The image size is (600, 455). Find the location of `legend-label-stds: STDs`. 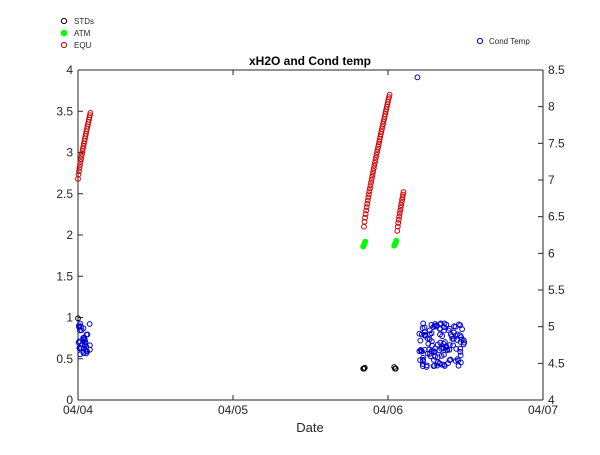

legend-label-stds: STDs is located at coordinates (84, 21).